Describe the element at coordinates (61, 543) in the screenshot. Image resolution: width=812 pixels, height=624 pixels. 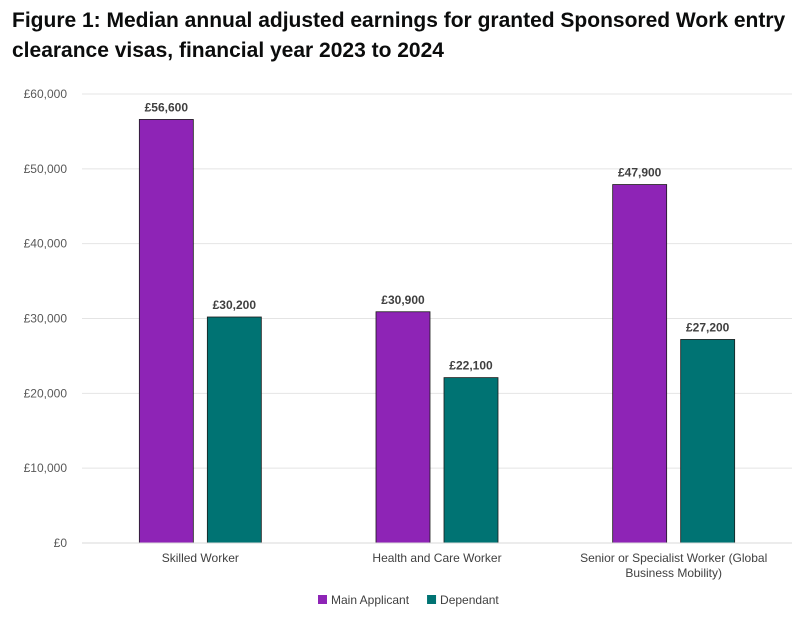
I see `y-tick-label: £0` at that location.